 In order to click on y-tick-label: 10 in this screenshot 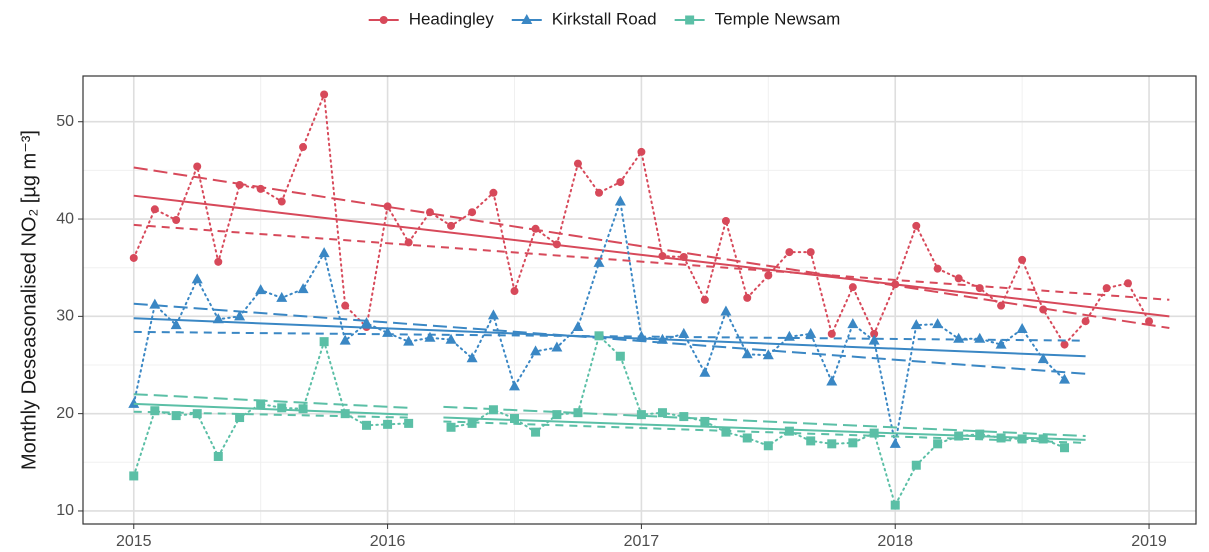, I will do `click(65, 510)`.